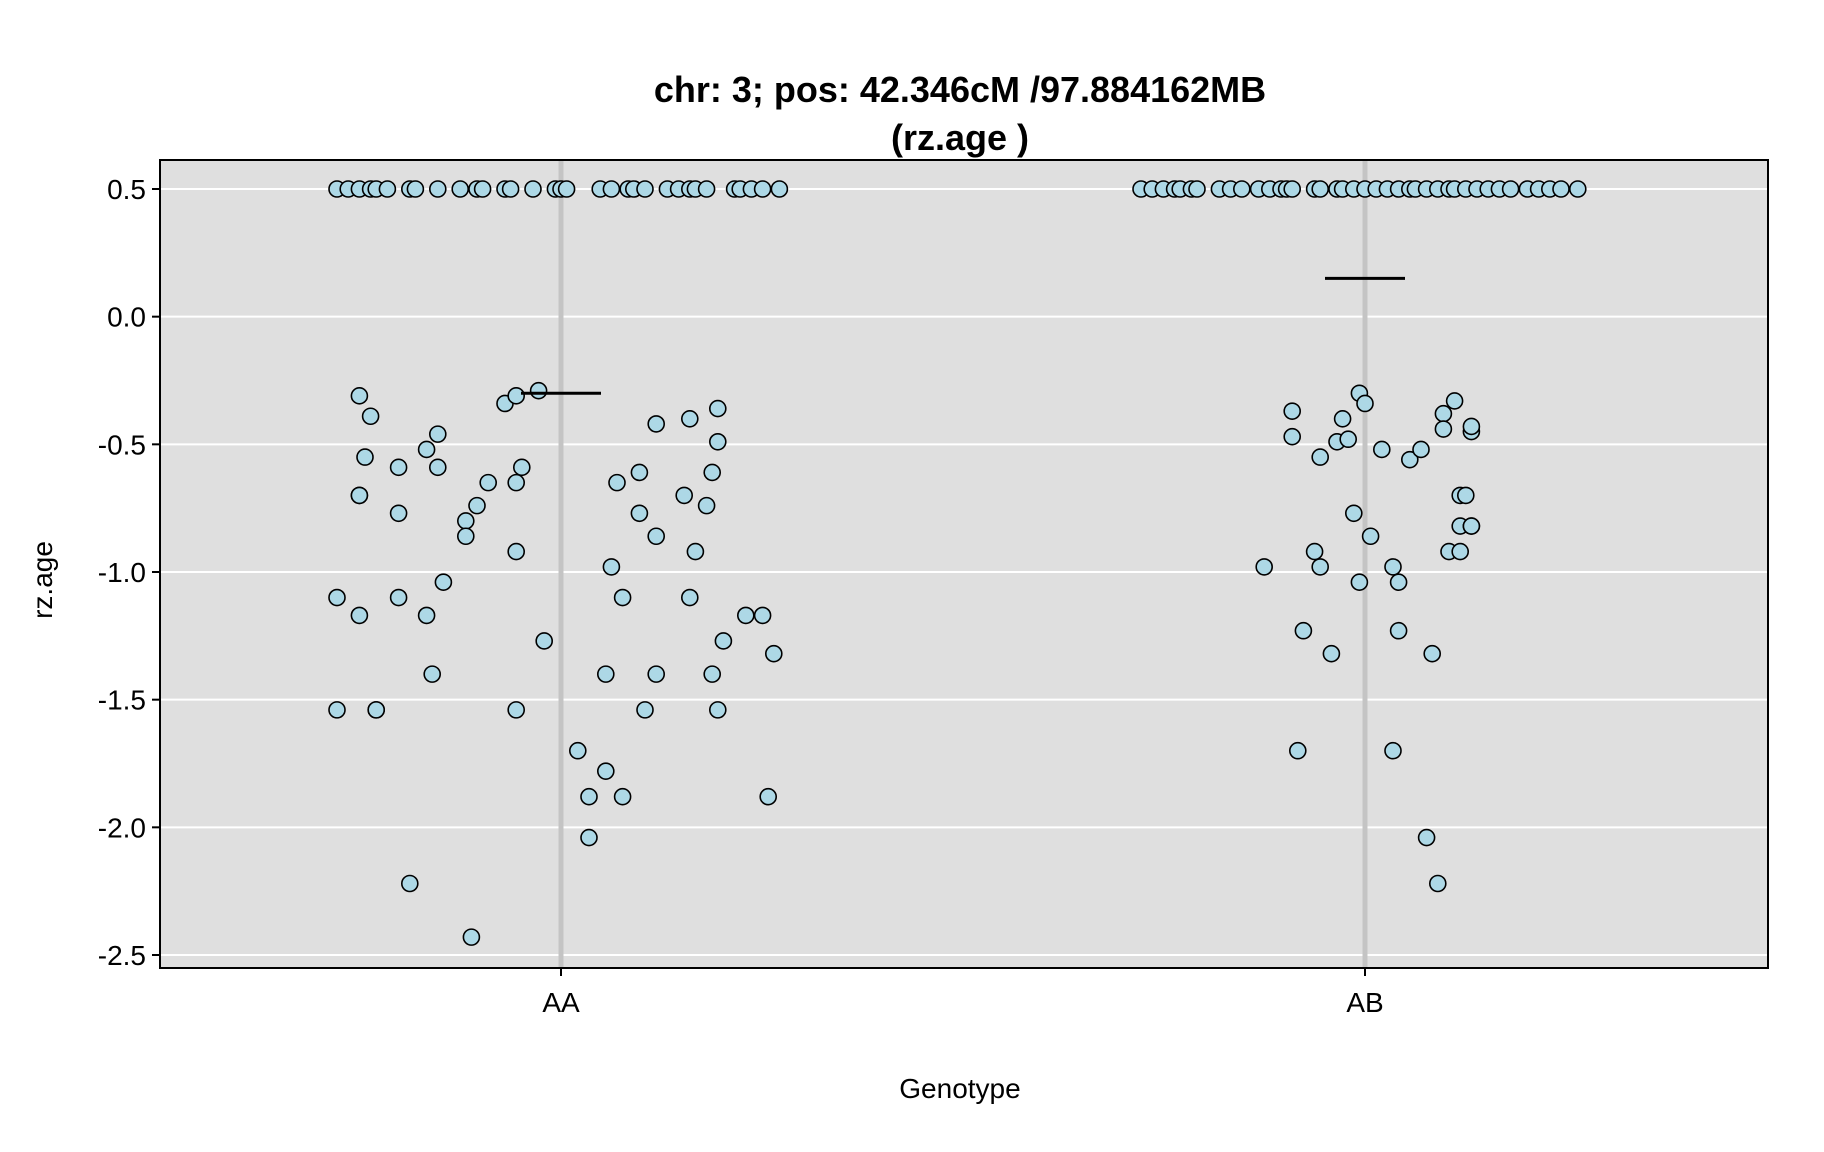 This screenshot has width=1824, height=1152. Describe the element at coordinates (960, 89) in the screenshot. I see `chart-title-line1: chr: 3; pos: 42.346cM /97.884162MB` at that location.